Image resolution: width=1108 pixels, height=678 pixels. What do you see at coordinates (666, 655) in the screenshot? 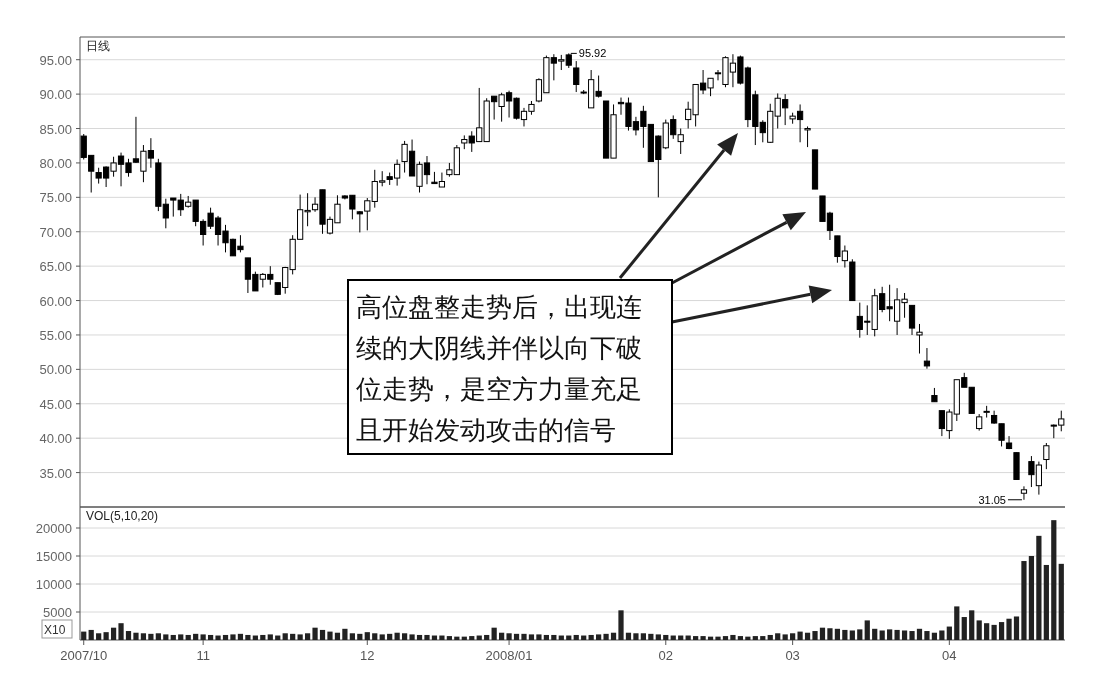
I see `x-tick-label: 02` at bounding box center [666, 655].